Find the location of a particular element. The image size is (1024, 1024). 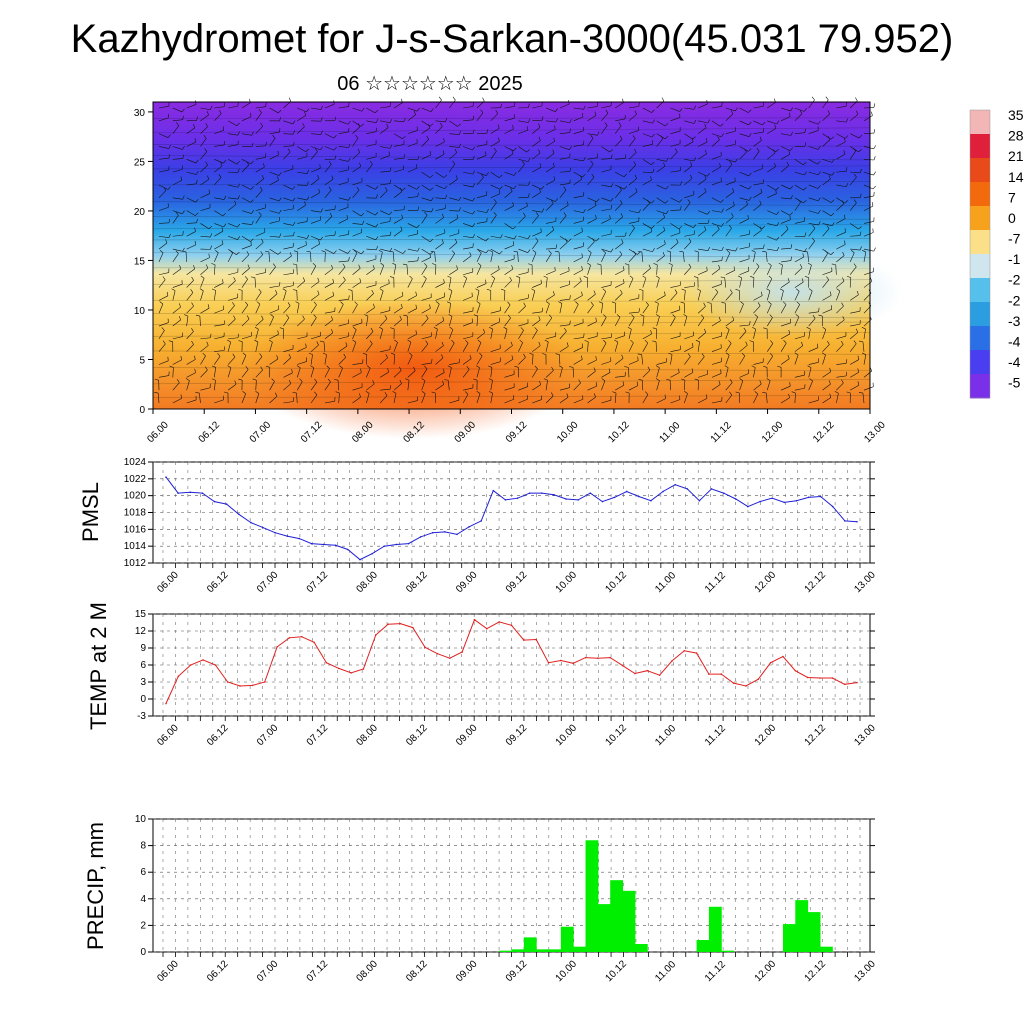

y-tick-label: 8 is located at coordinates (143, 846).